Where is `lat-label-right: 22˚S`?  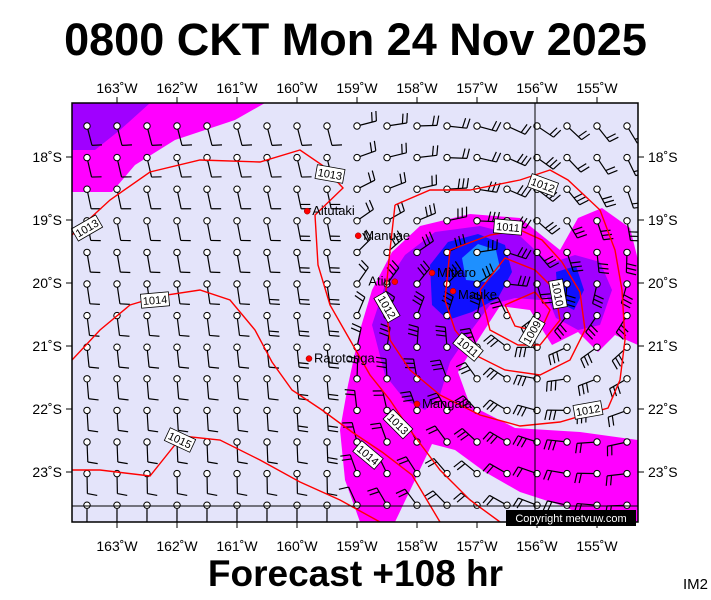
lat-label-right: 22˚S is located at coordinates (663, 409).